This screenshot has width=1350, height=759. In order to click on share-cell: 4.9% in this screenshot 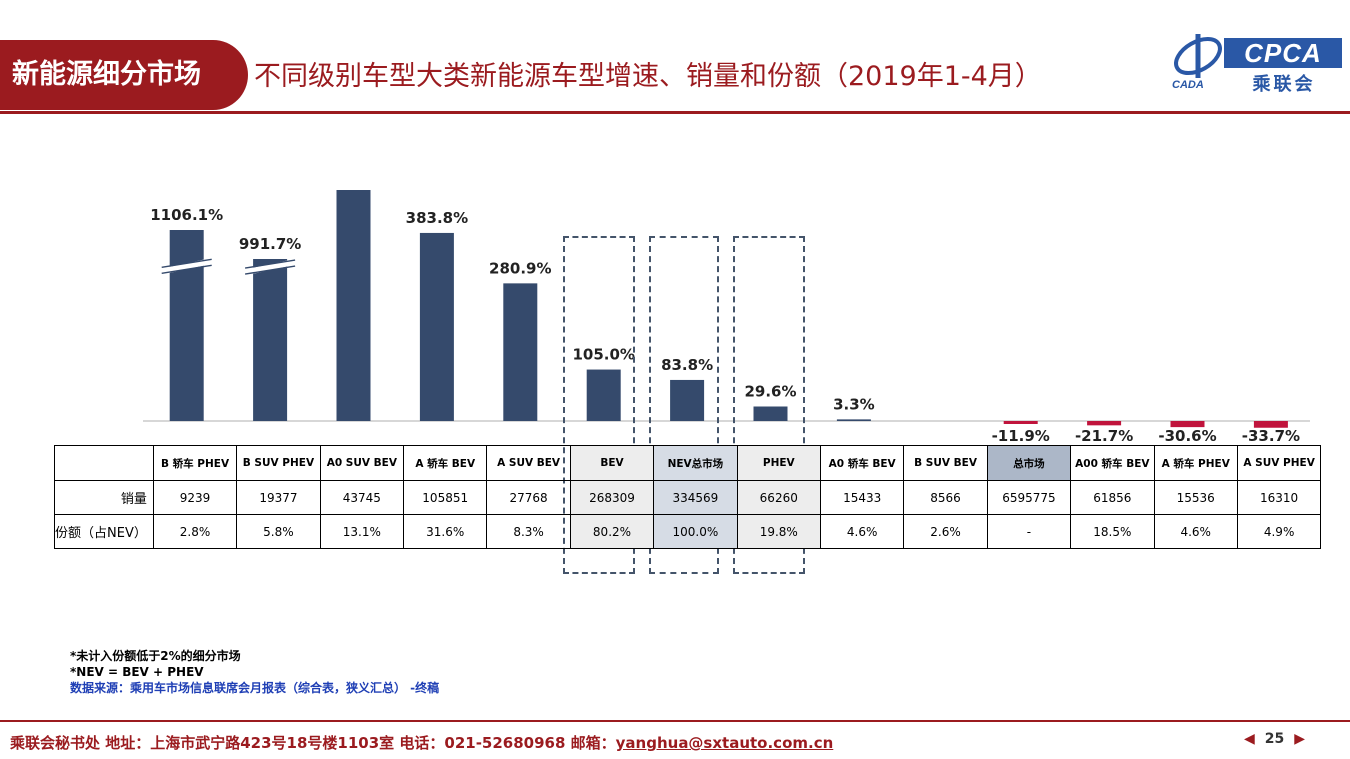, I will do `click(1279, 531)`.